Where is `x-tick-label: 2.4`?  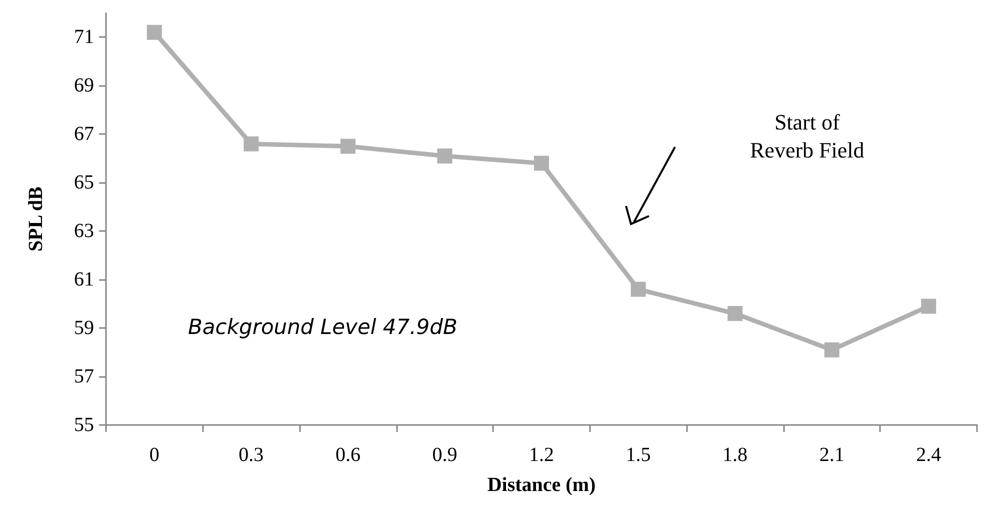 x-tick-label: 2.4 is located at coordinates (929, 455).